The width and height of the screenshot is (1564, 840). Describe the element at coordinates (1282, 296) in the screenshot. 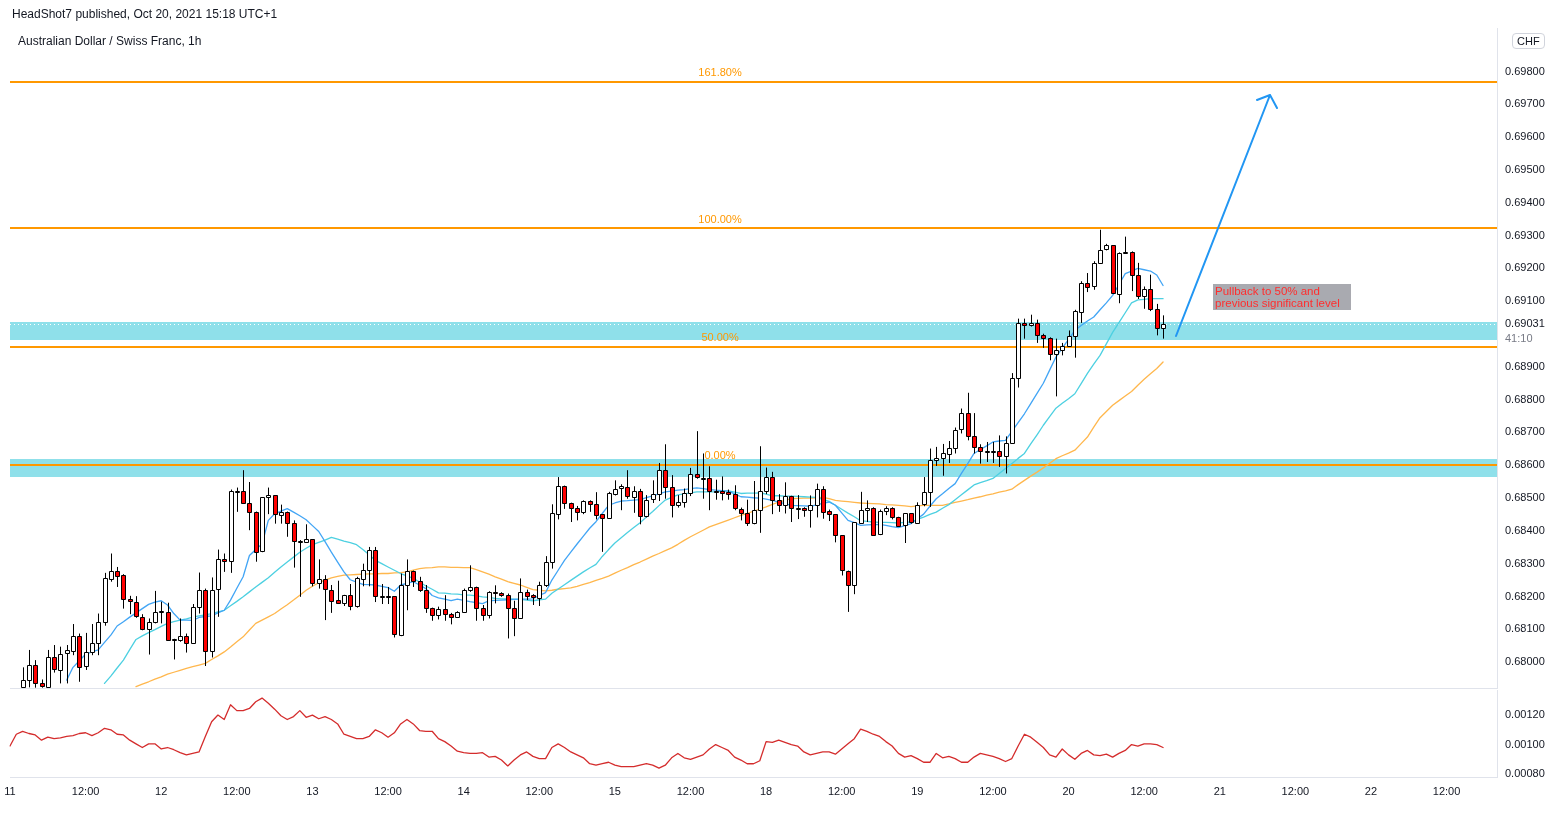

I see `annotation: Pullback to 50% and previous significant level` at that location.